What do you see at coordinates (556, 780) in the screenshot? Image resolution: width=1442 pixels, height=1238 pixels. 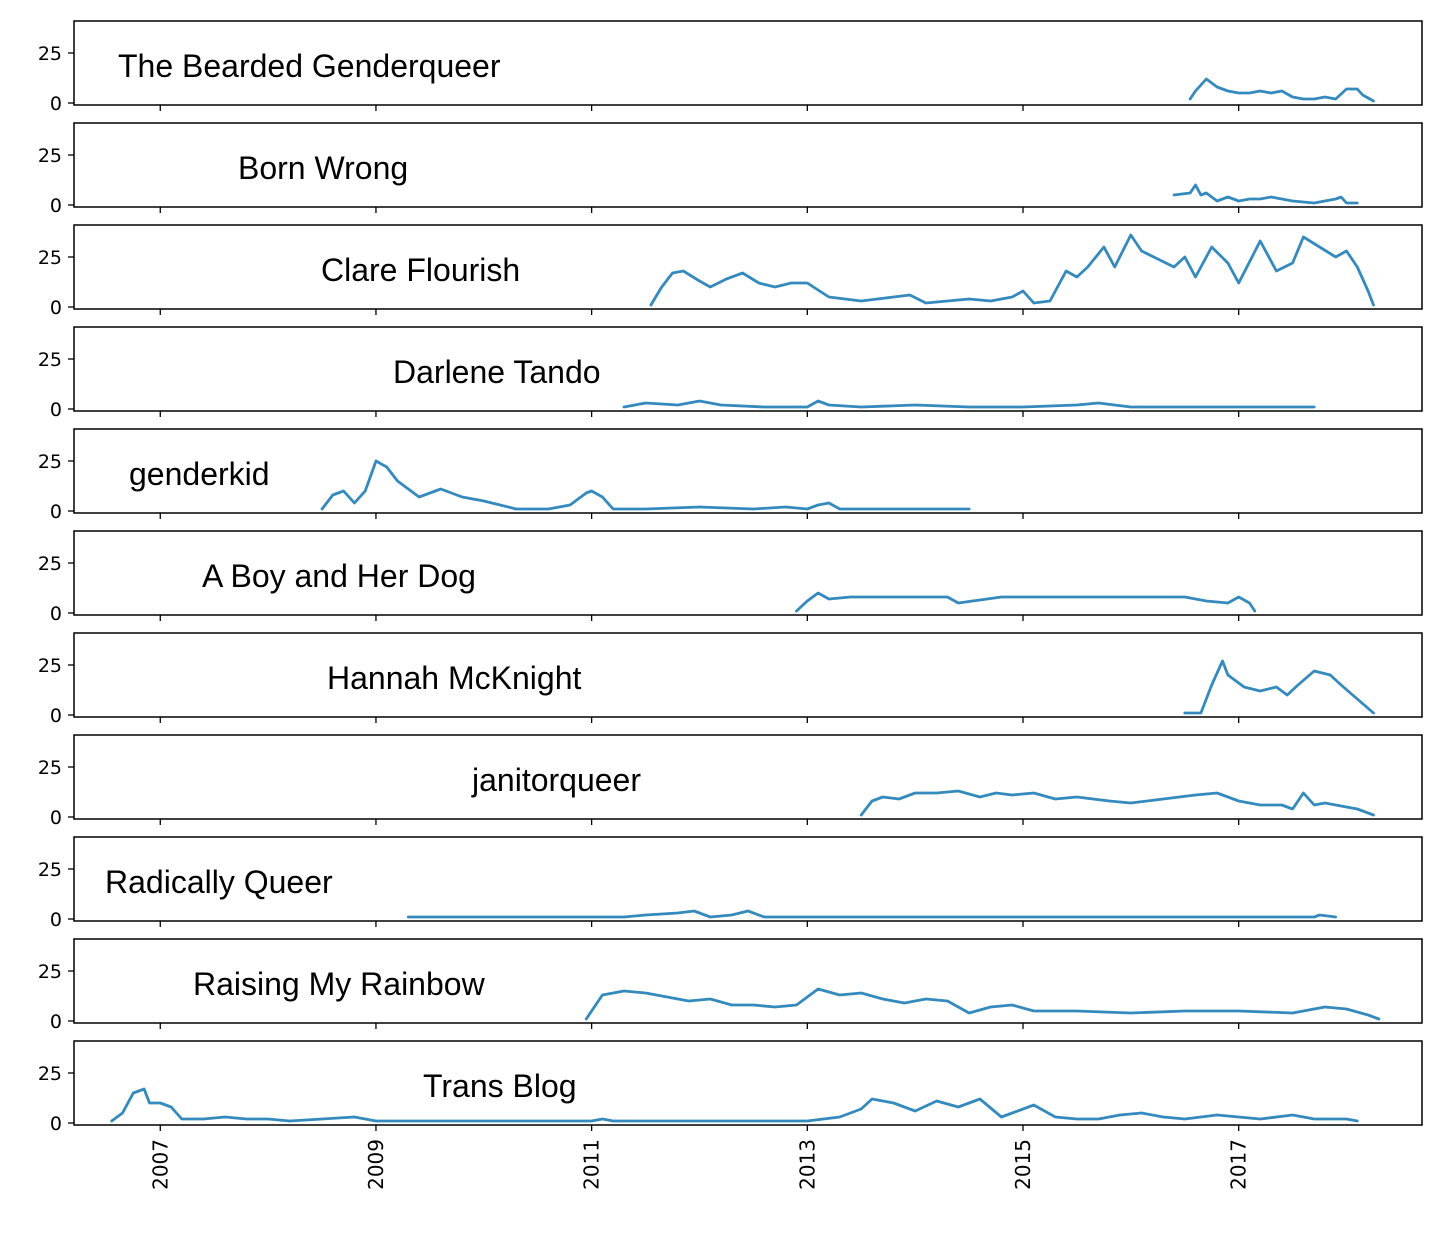 I see `panel-title: janitorqueer` at bounding box center [556, 780].